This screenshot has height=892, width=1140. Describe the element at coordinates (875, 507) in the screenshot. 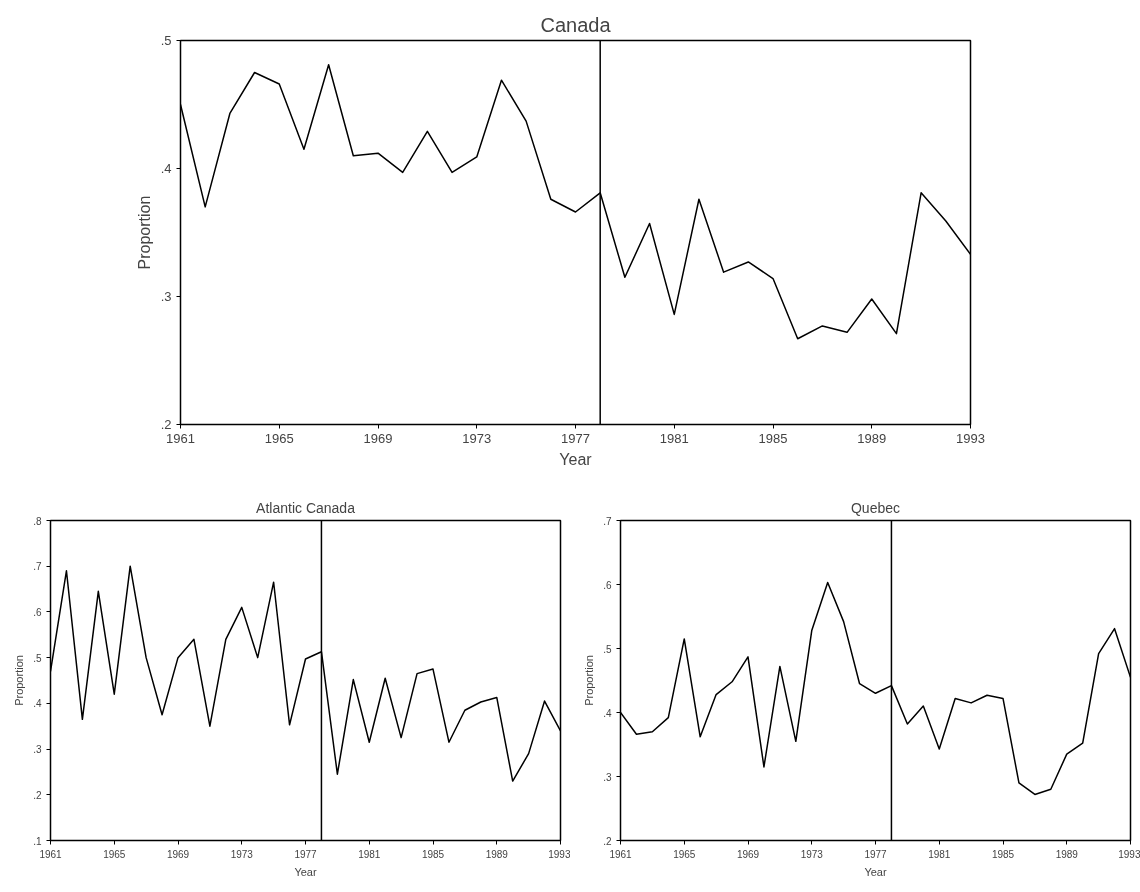

I see `chart-title: Quebec` at that location.